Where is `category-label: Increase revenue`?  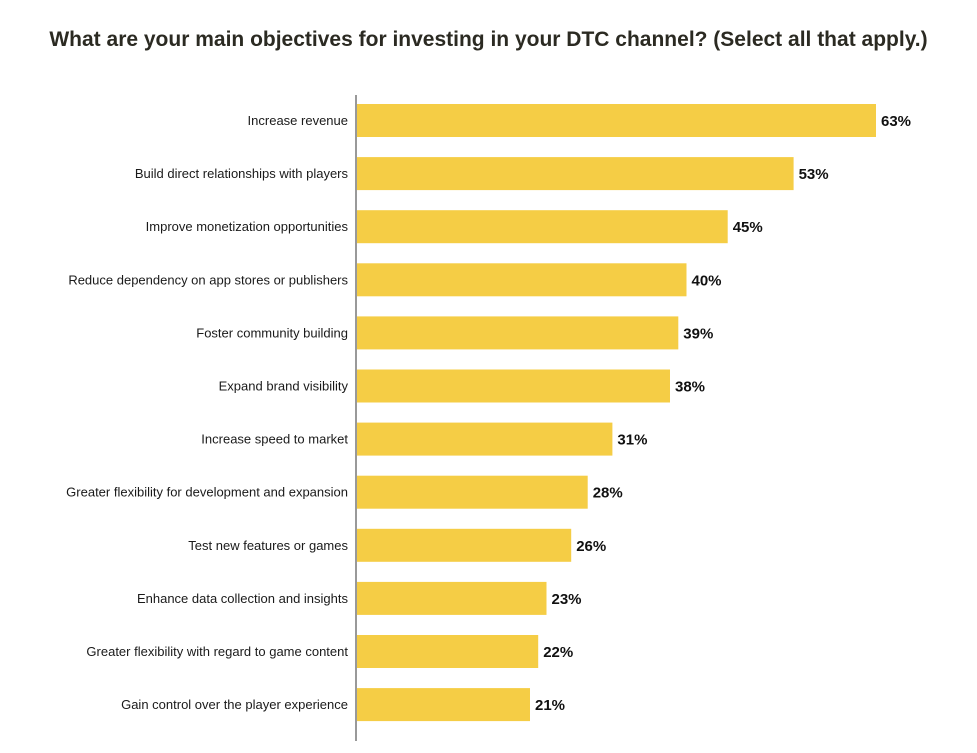
category-label: Increase revenue is located at coordinates (298, 120).